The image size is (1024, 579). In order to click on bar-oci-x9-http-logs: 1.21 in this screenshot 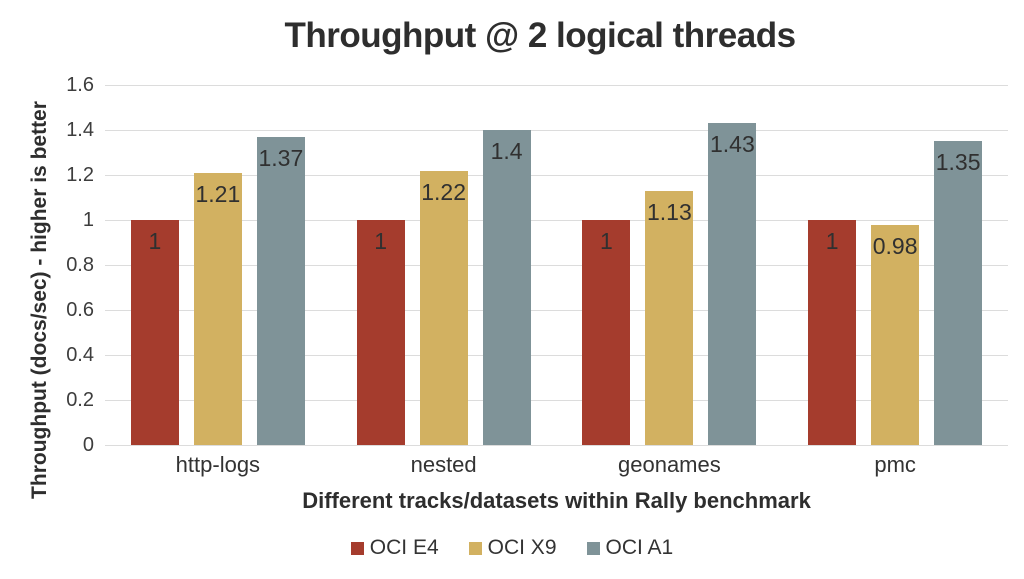, I will do `click(217, 308)`.